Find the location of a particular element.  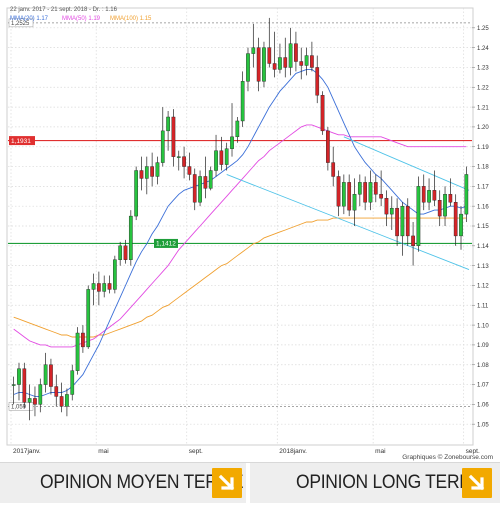

y-tick-label: 1.23 is located at coordinates (483, 69).